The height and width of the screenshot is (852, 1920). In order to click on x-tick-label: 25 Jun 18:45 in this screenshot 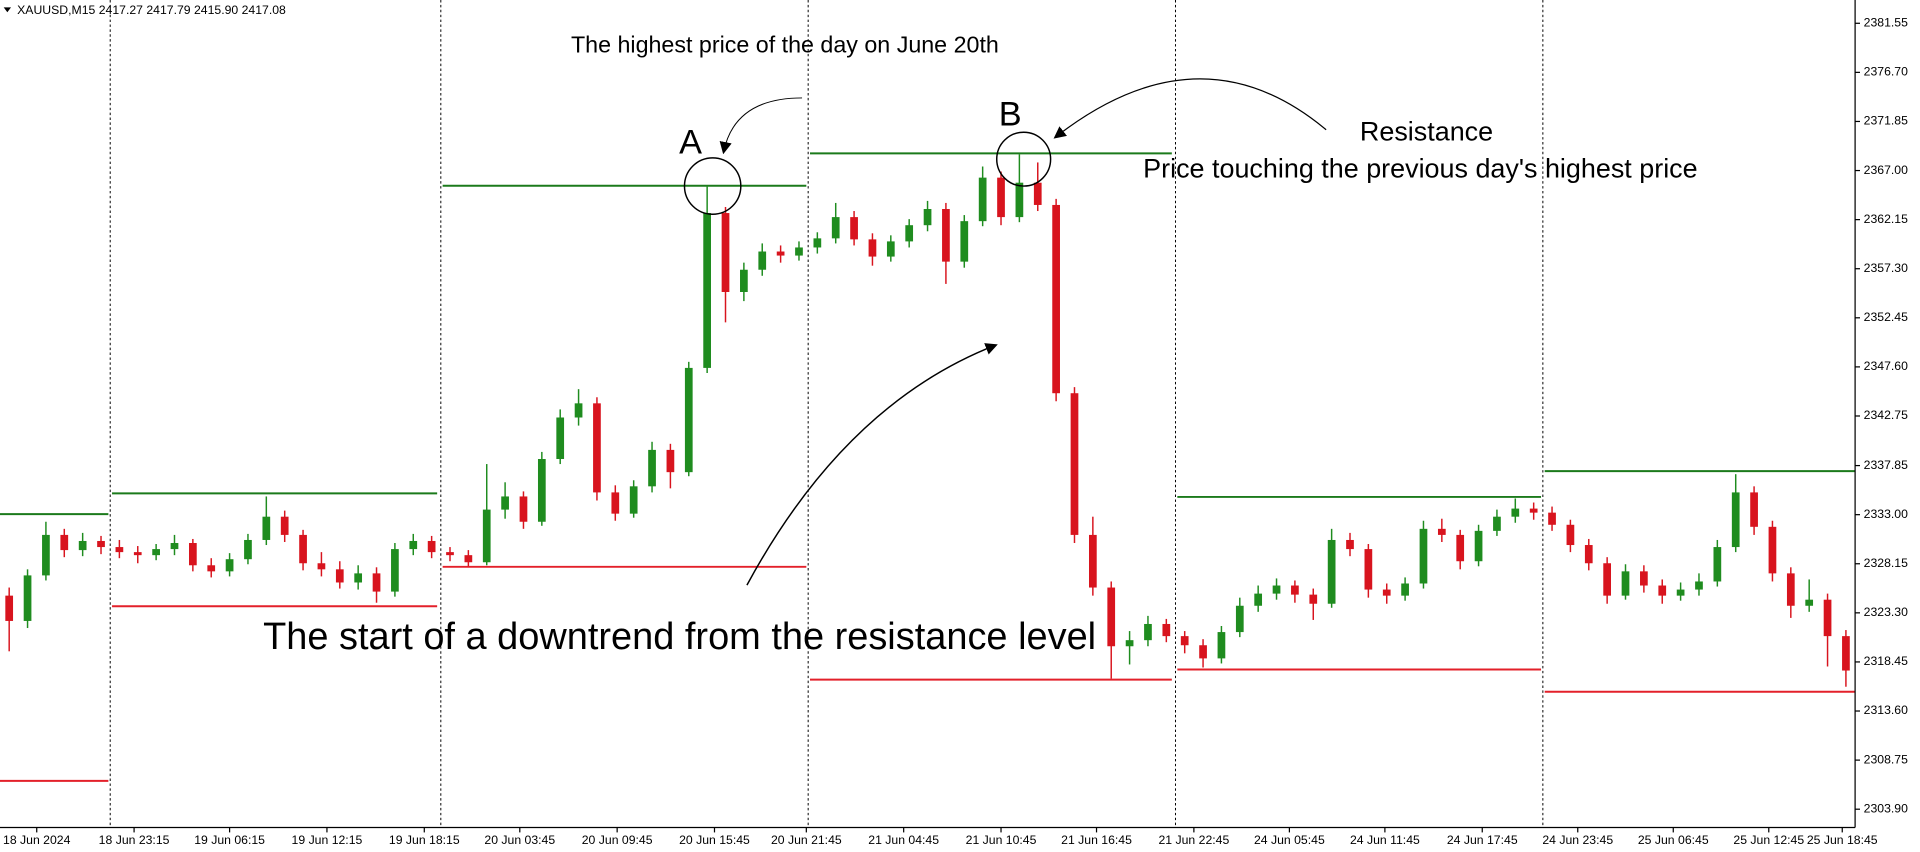, I will do `click(1842, 840)`.